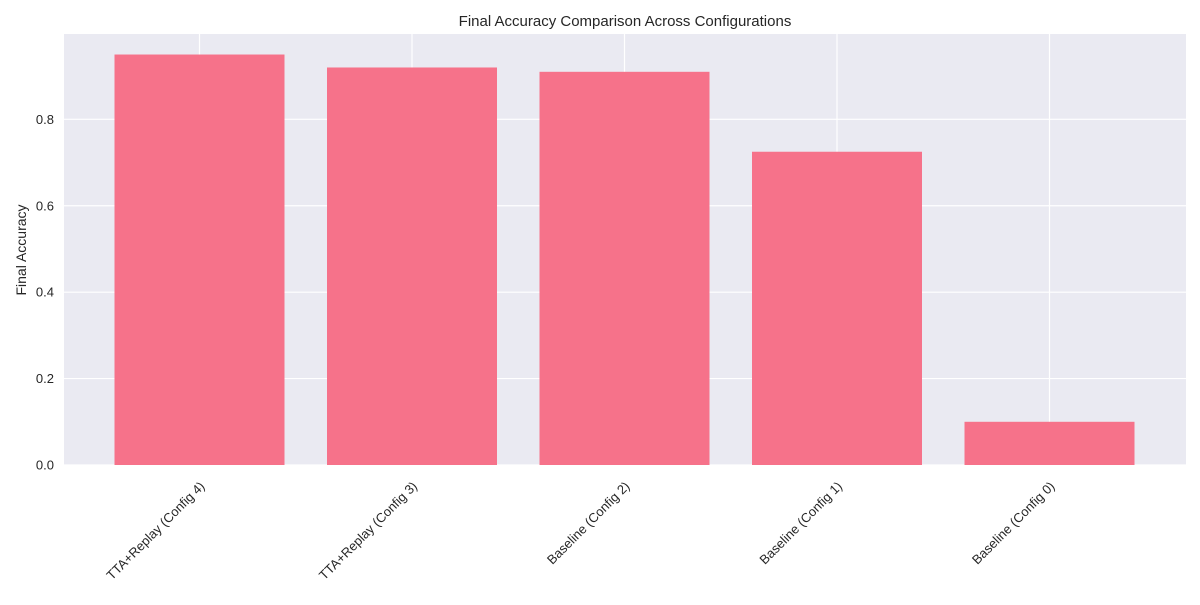 The height and width of the screenshot is (605, 1200). I want to click on x-tick-label: Baseline (Config 1), so click(800, 523).